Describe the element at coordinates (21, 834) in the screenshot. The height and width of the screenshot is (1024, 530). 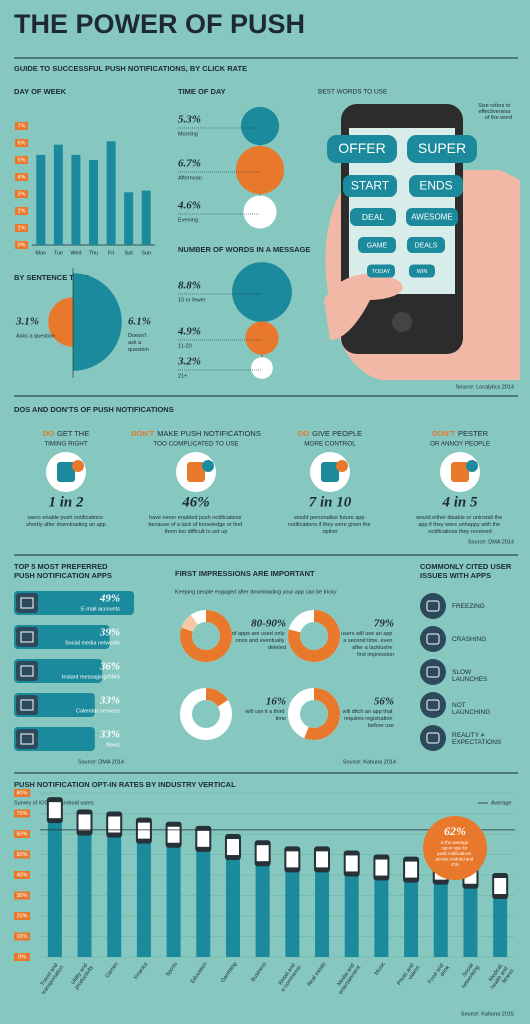
I see `y-tick-label: 60%` at that location.